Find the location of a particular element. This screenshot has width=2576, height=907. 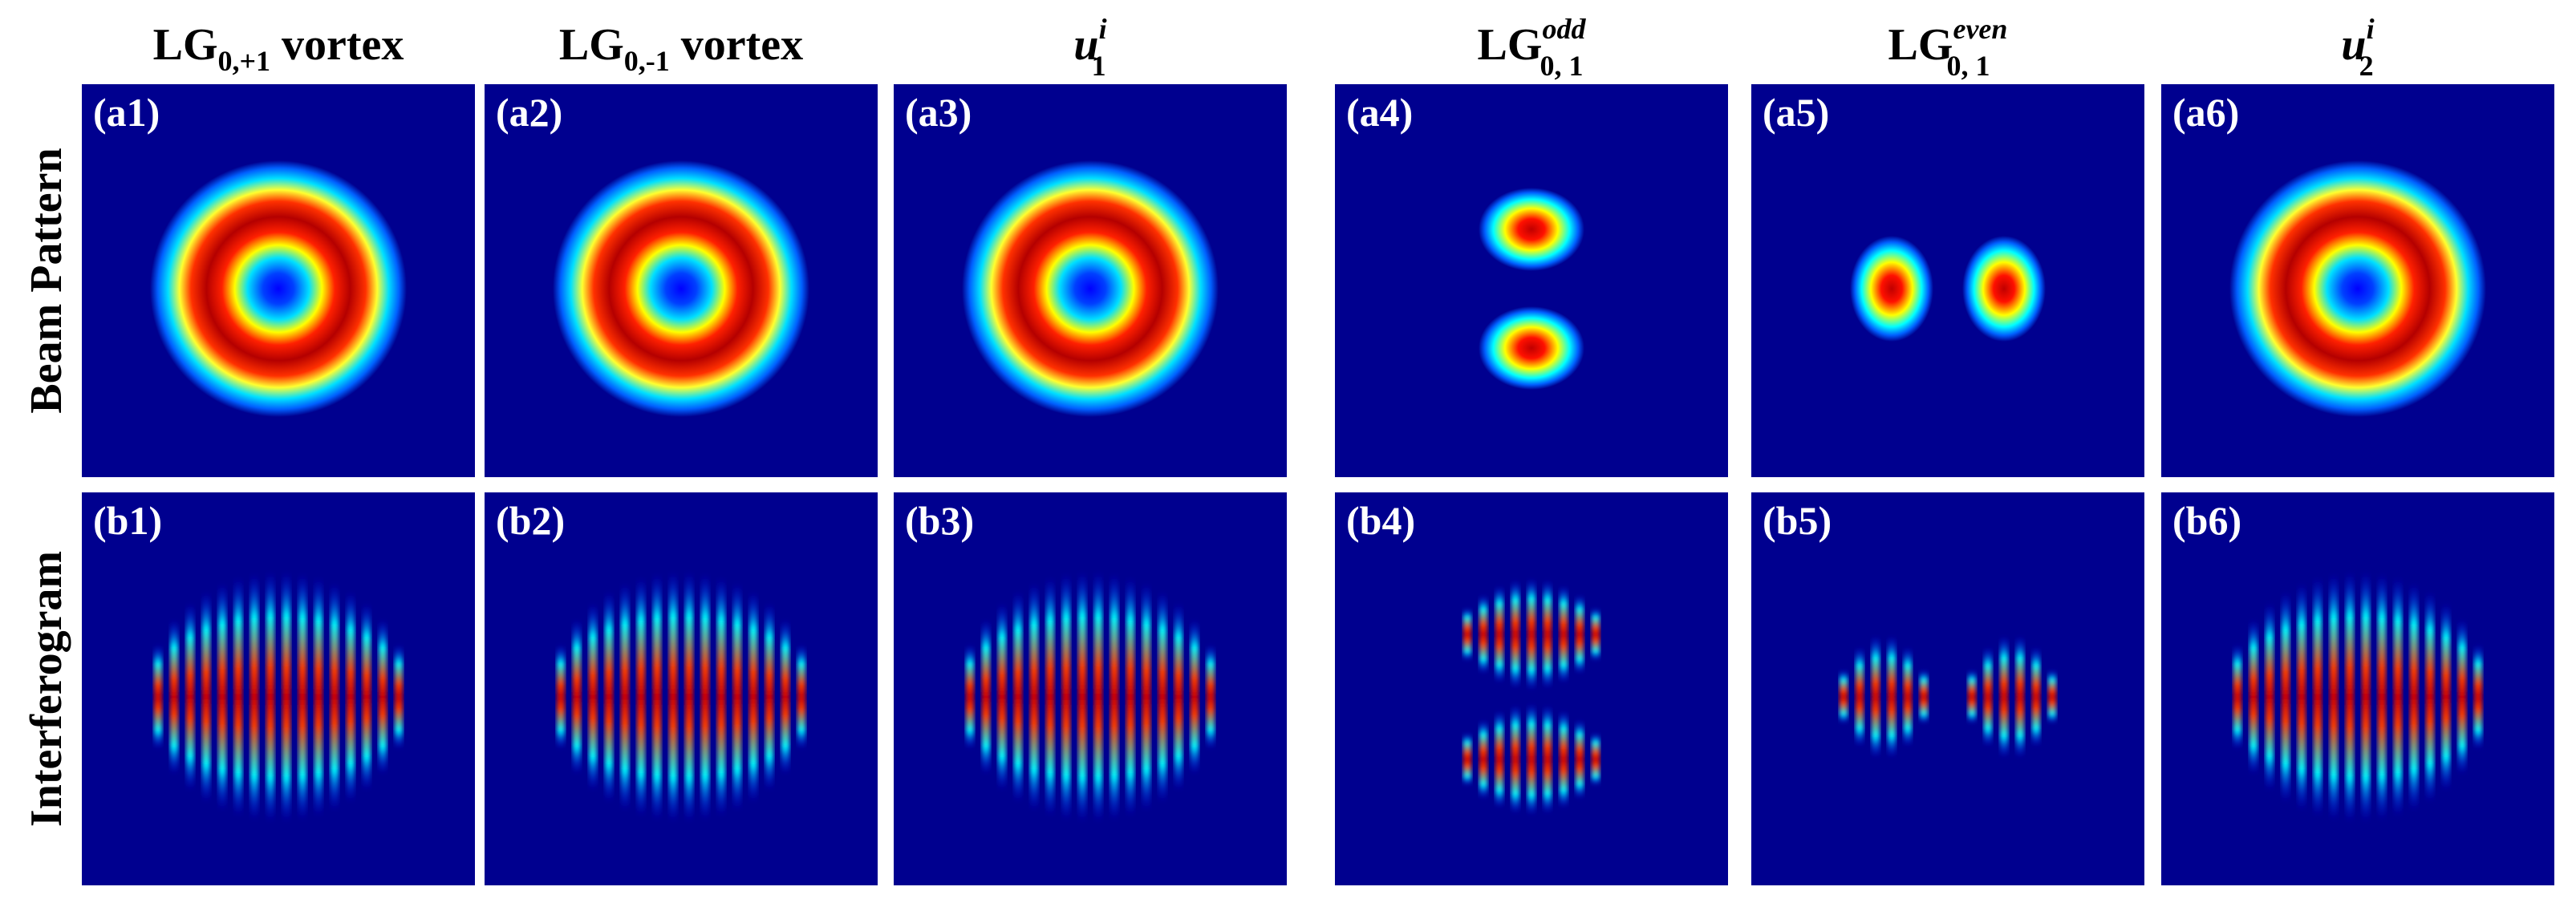

column-title-sub: 0,-1 is located at coordinates (647, 61).